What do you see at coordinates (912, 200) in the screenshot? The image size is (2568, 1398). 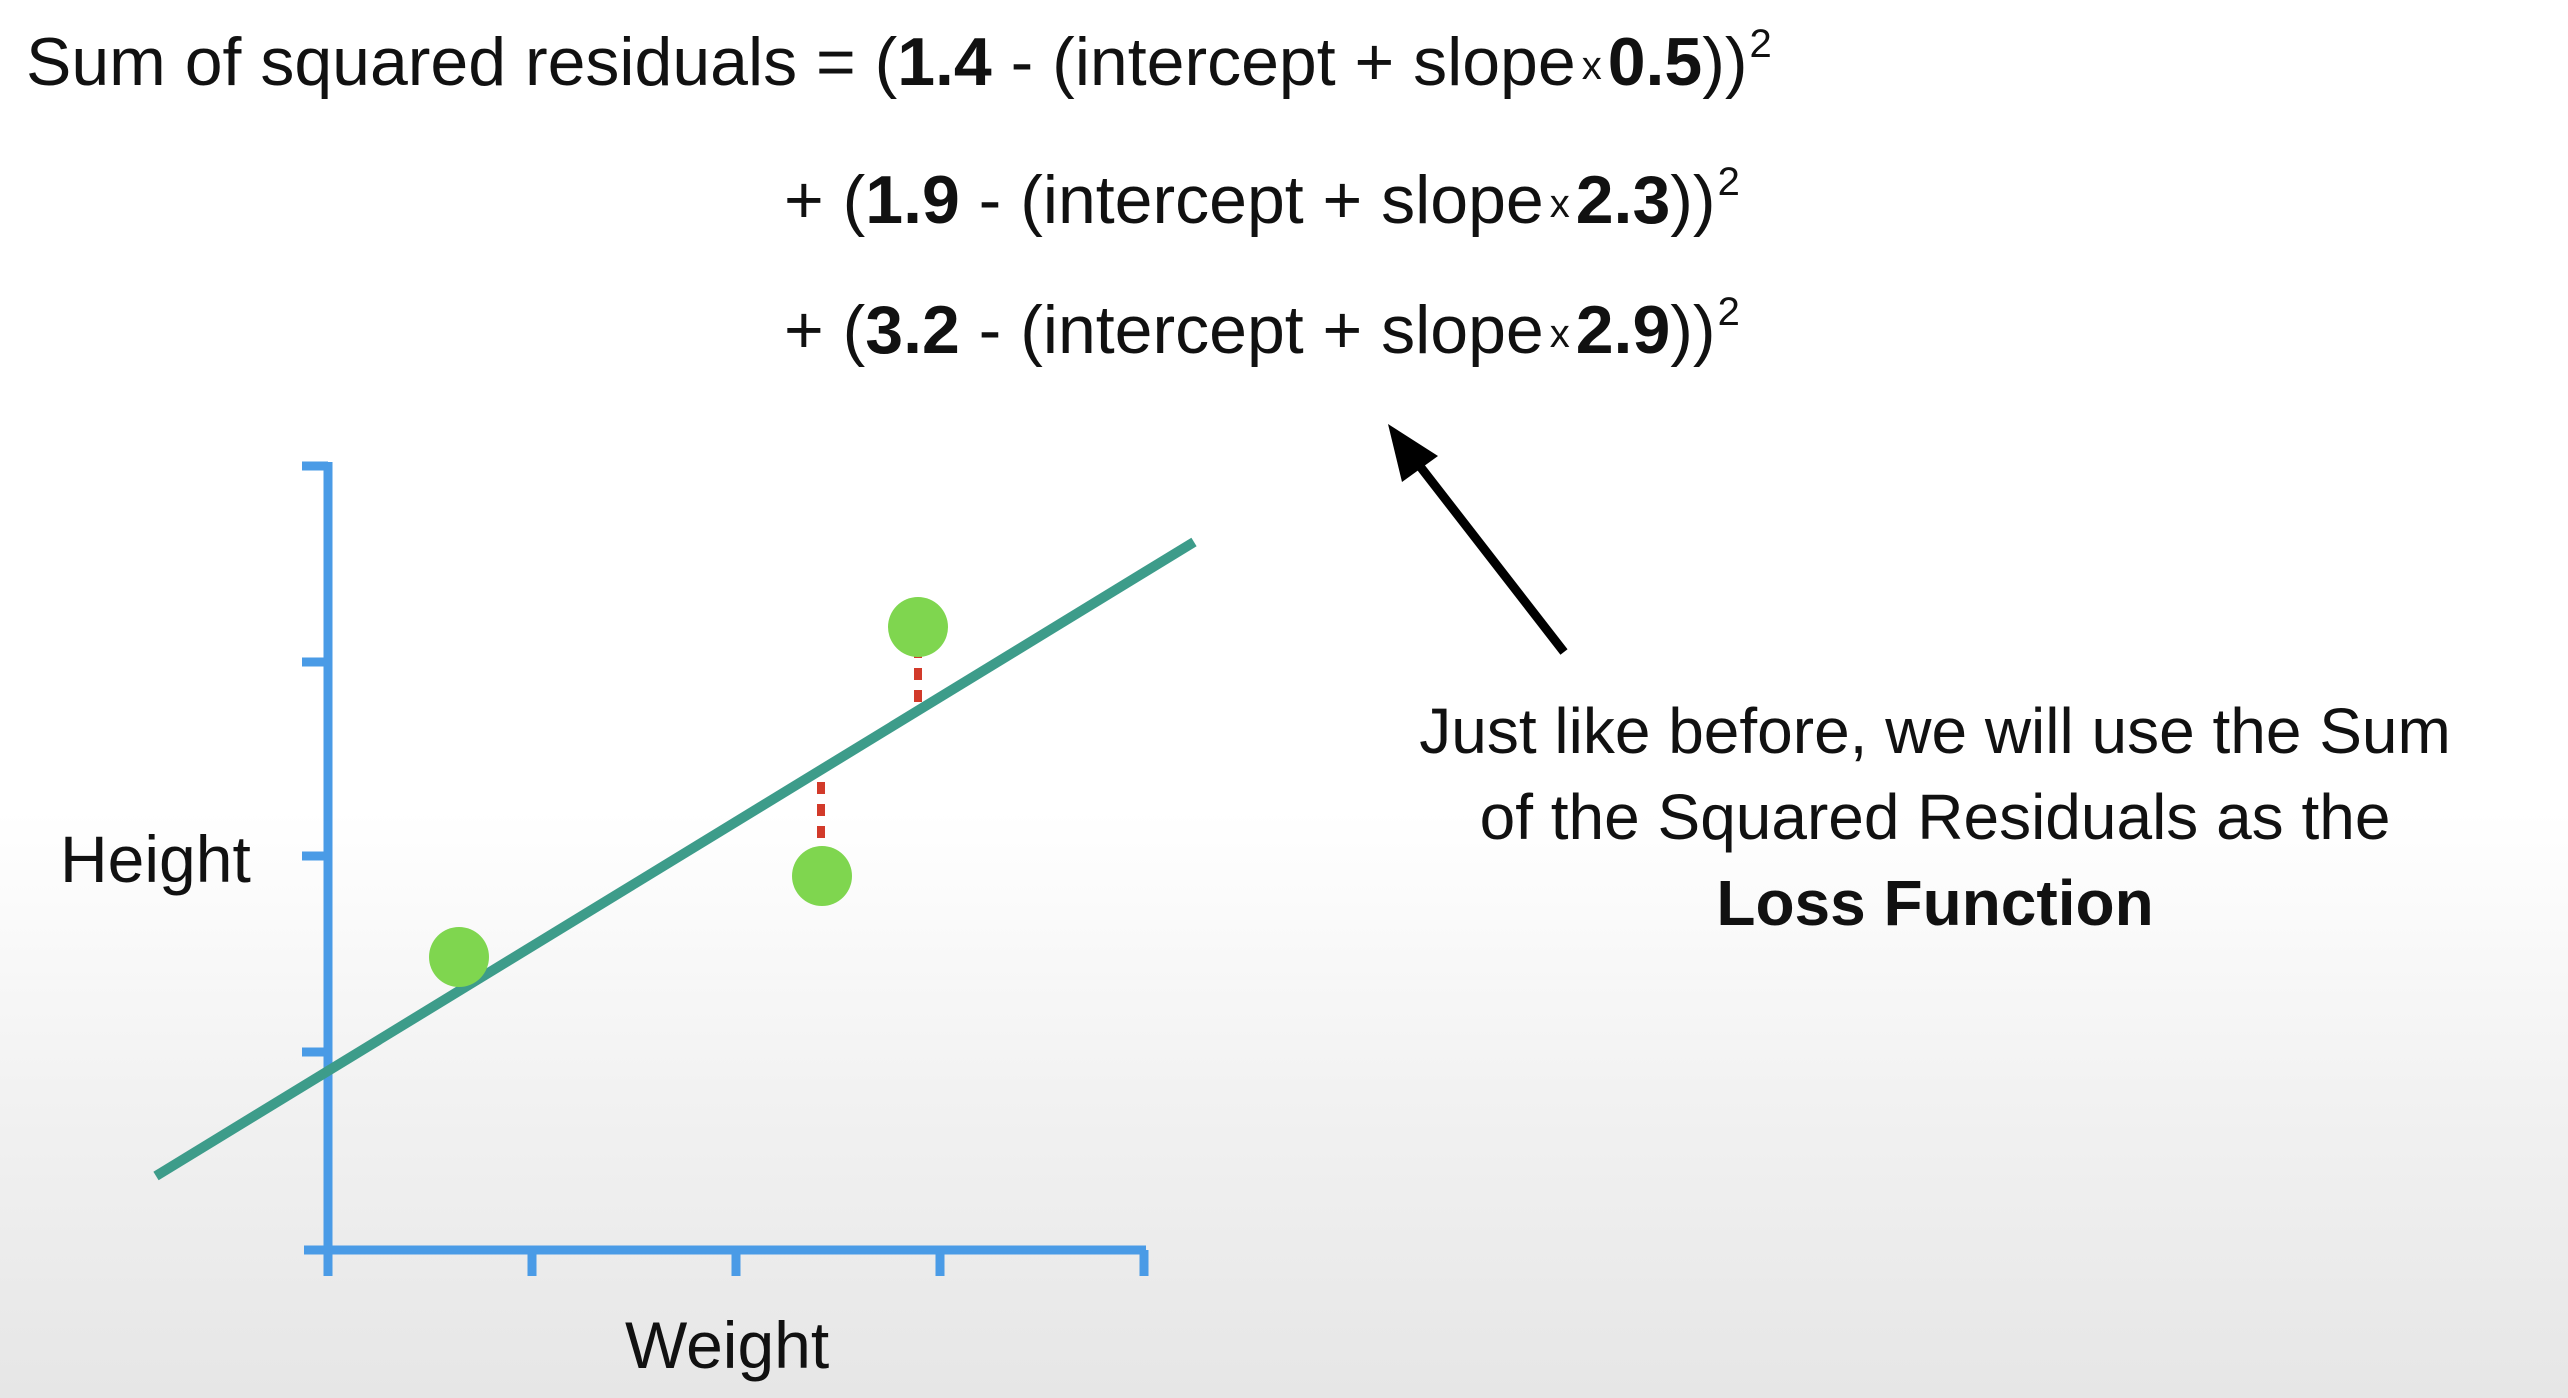 I see `observed-value: 1.9` at bounding box center [912, 200].